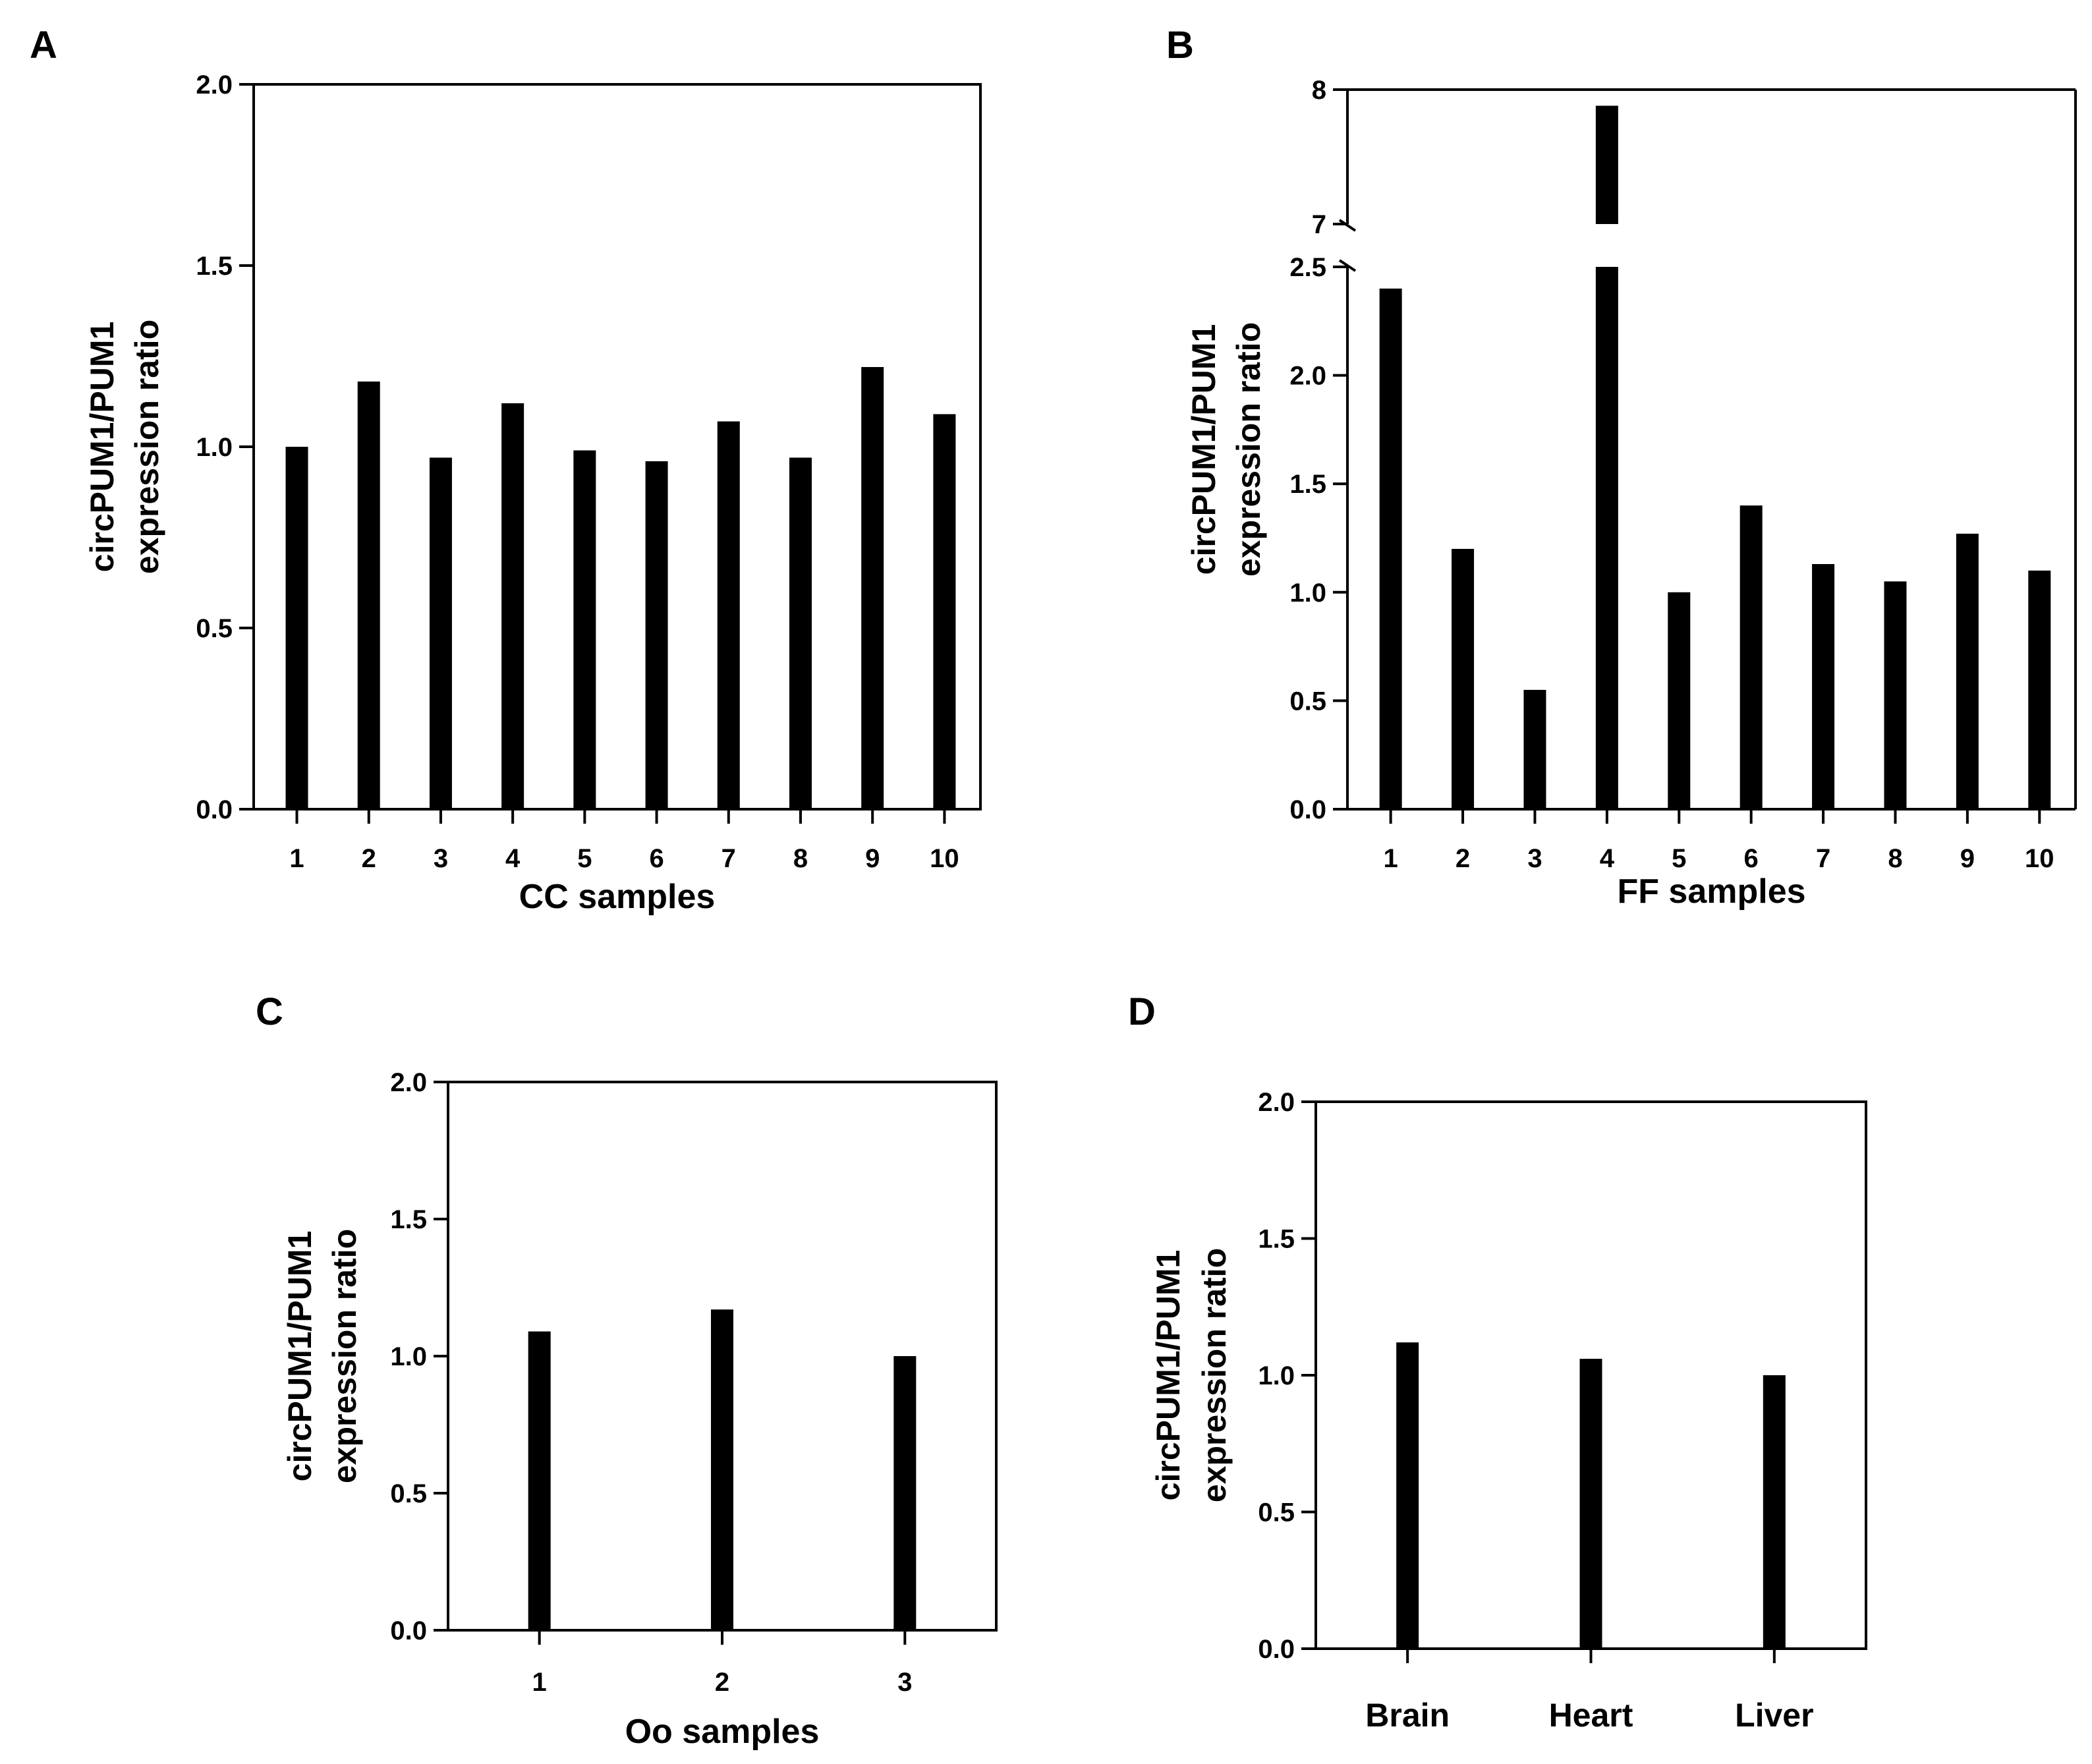  I want to click on y-tick-label: 8, so click(1319, 91).